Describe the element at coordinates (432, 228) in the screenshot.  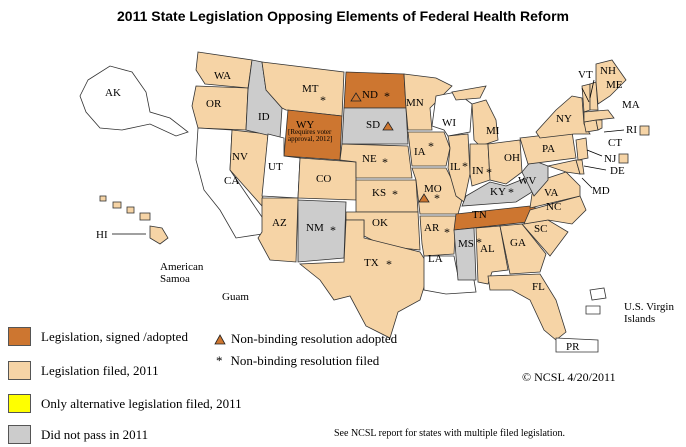
I see `label-ar: AR` at that location.